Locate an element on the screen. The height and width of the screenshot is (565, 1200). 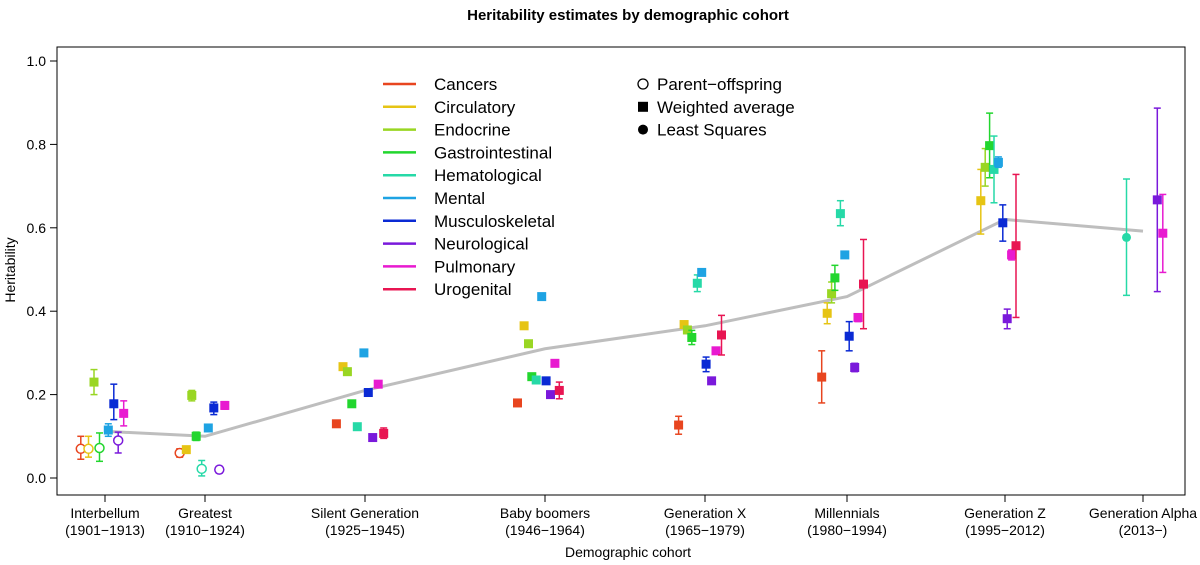
y-tick-label: 0.2 is located at coordinates (37, 395).